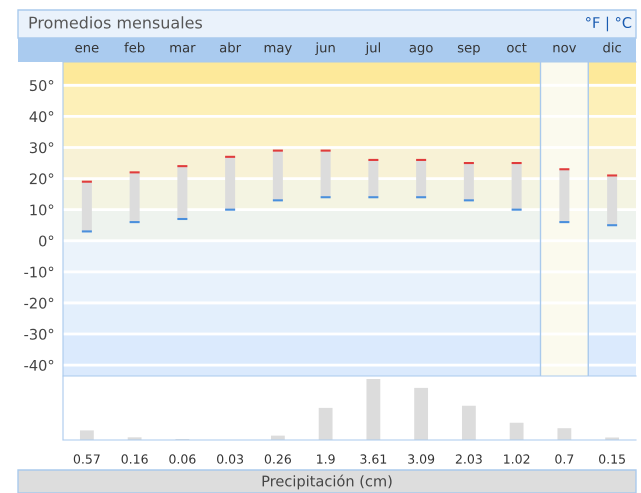 The height and width of the screenshot is (493, 641). What do you see at coordinates (182, 459) in the screenshot?
I see `data-label: 0.06` at bounding box center [182, 459].